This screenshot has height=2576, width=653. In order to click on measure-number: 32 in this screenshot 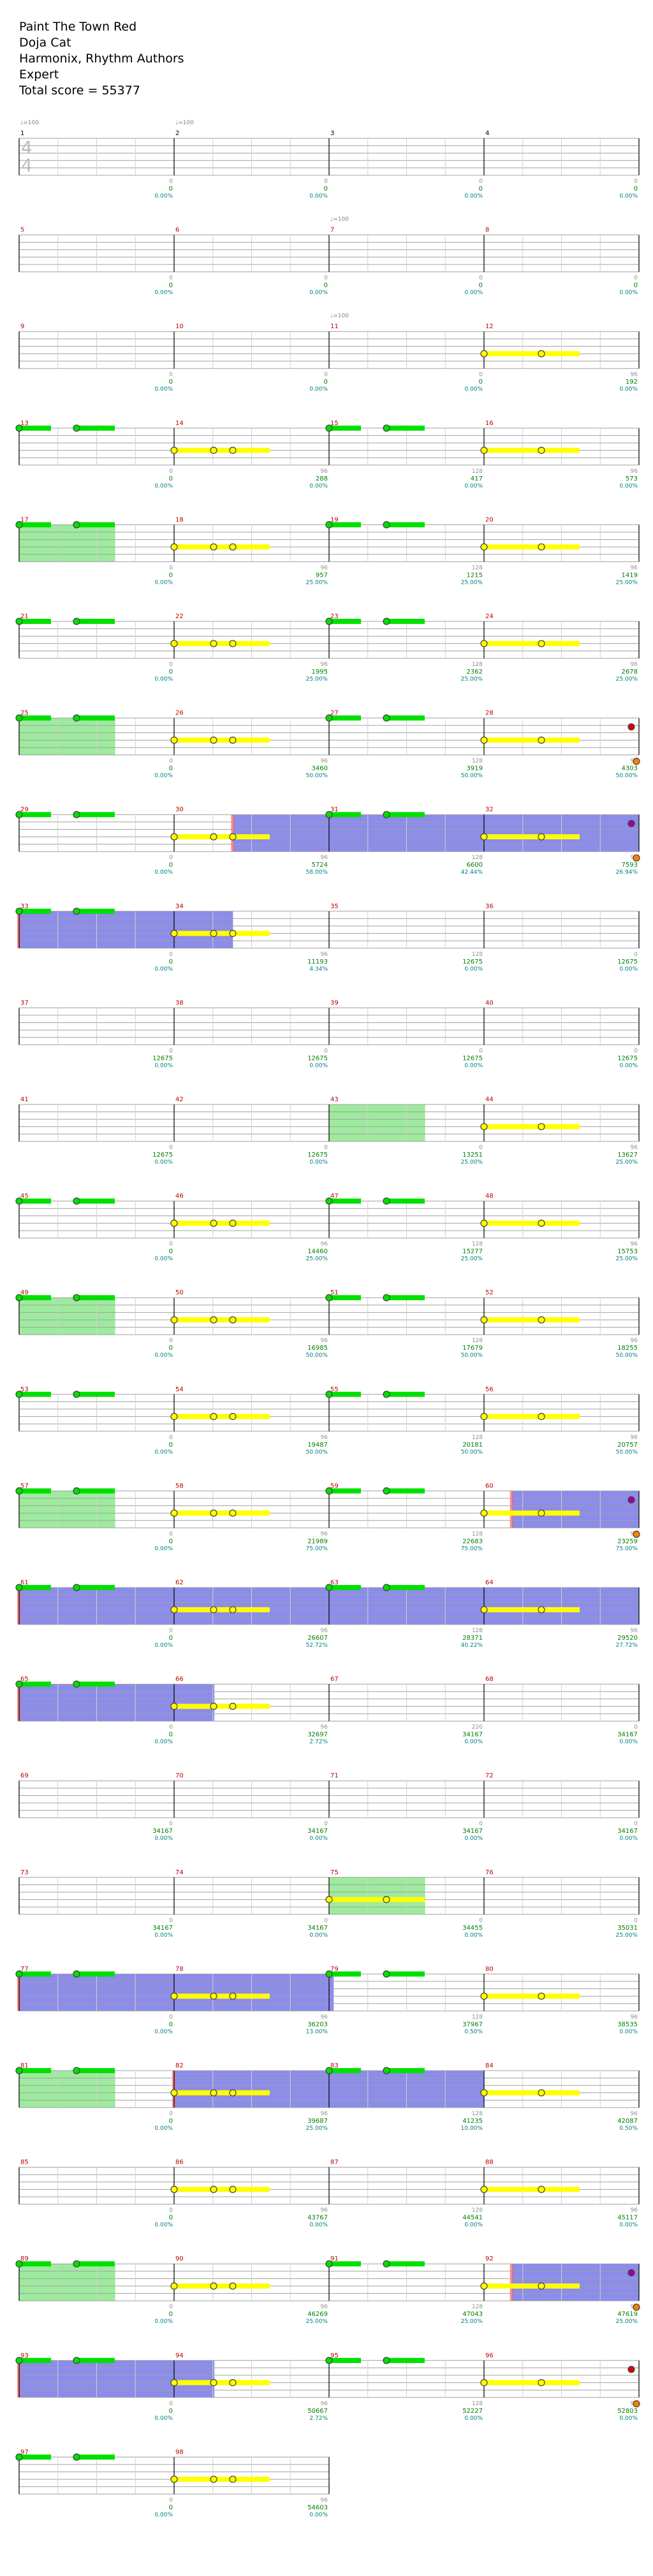, I will do `click(489, 809)`.